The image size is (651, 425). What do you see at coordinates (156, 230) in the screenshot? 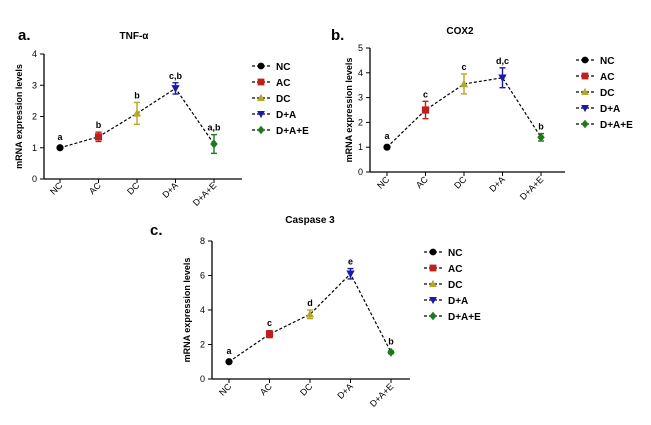
I see `panel-label: c.` at bounding box center [156, 230].